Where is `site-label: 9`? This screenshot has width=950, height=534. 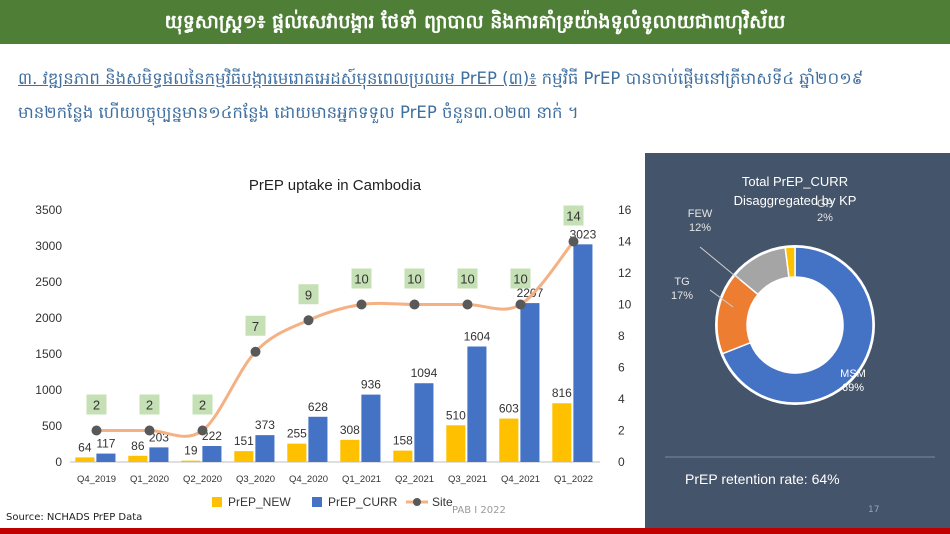
site-label: 9 is located at coordinates (308, 294).